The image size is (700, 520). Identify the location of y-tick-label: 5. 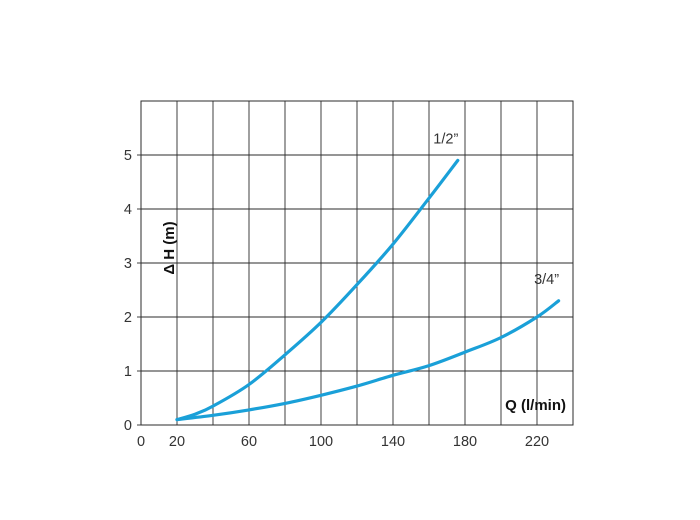
(128, 156).